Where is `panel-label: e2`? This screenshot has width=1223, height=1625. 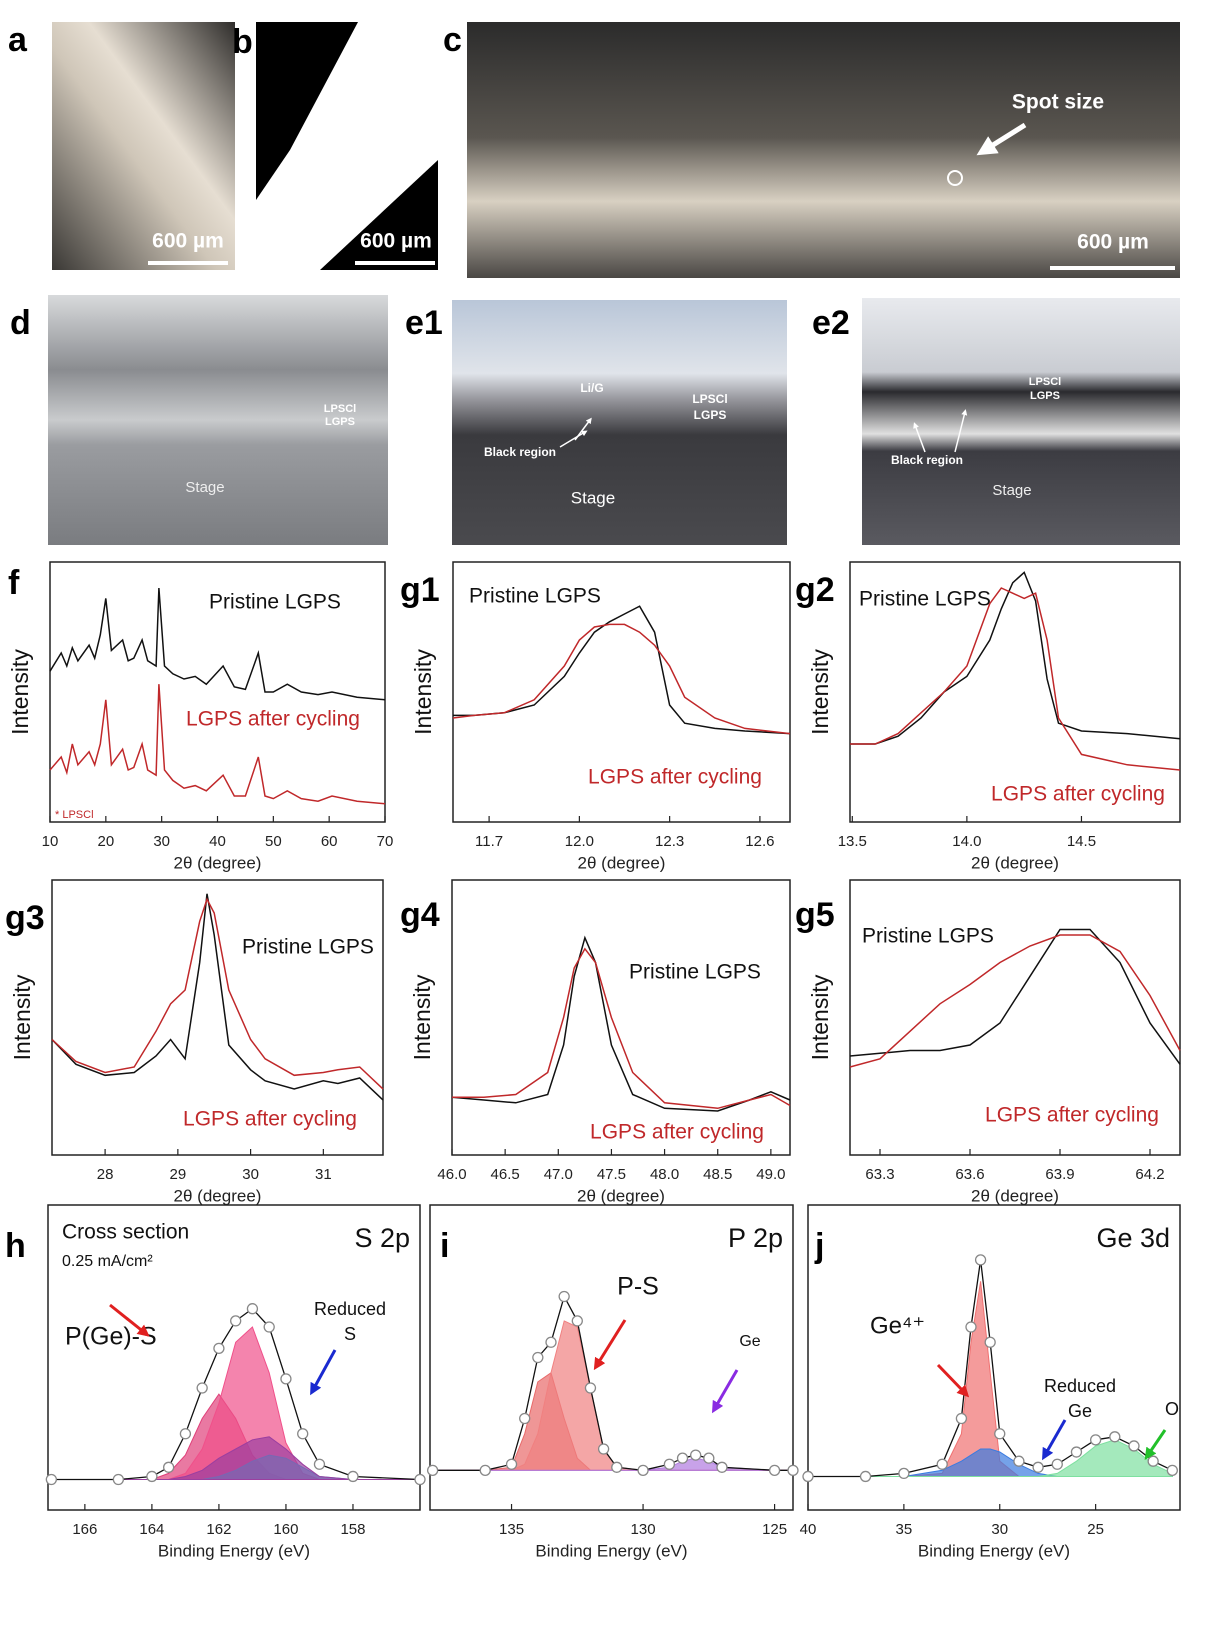 panel-label: e2 is located at coordinates (831, 323).